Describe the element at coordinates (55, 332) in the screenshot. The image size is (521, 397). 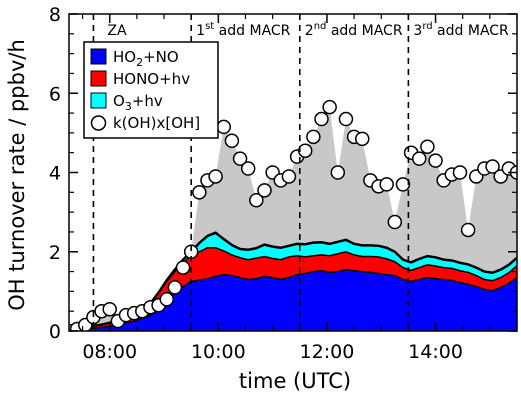
I see `y-tick-label: 0` at that location.